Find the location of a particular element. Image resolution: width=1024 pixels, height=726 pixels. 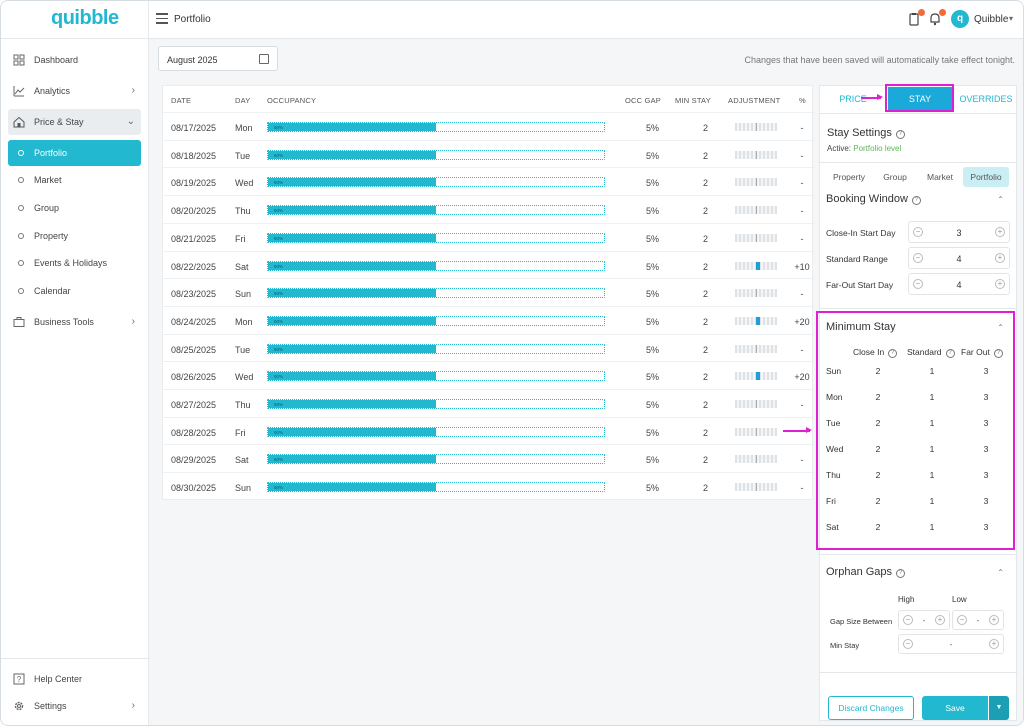

table-row: 08/30/2025 Sun 50% 5% 2 - is located at coordinates (488, 486).